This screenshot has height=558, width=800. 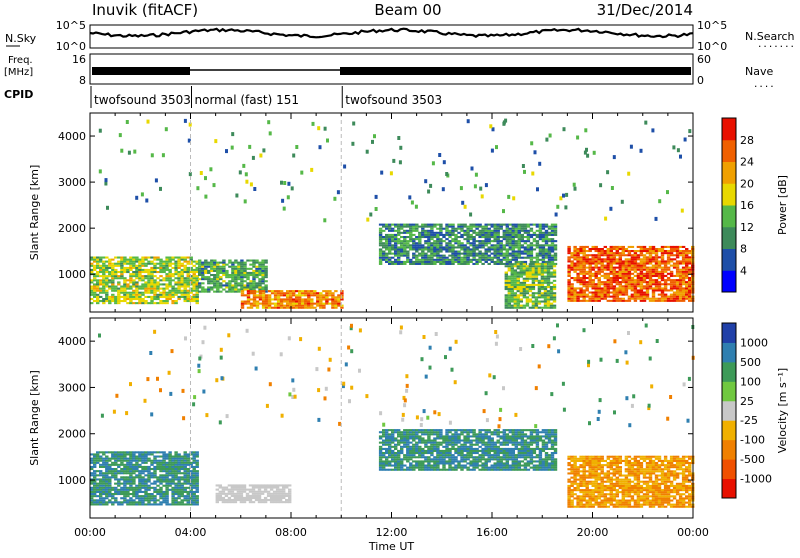 I want to click on freq-right-tick-bottom: 0, so click(x=700, y=80).